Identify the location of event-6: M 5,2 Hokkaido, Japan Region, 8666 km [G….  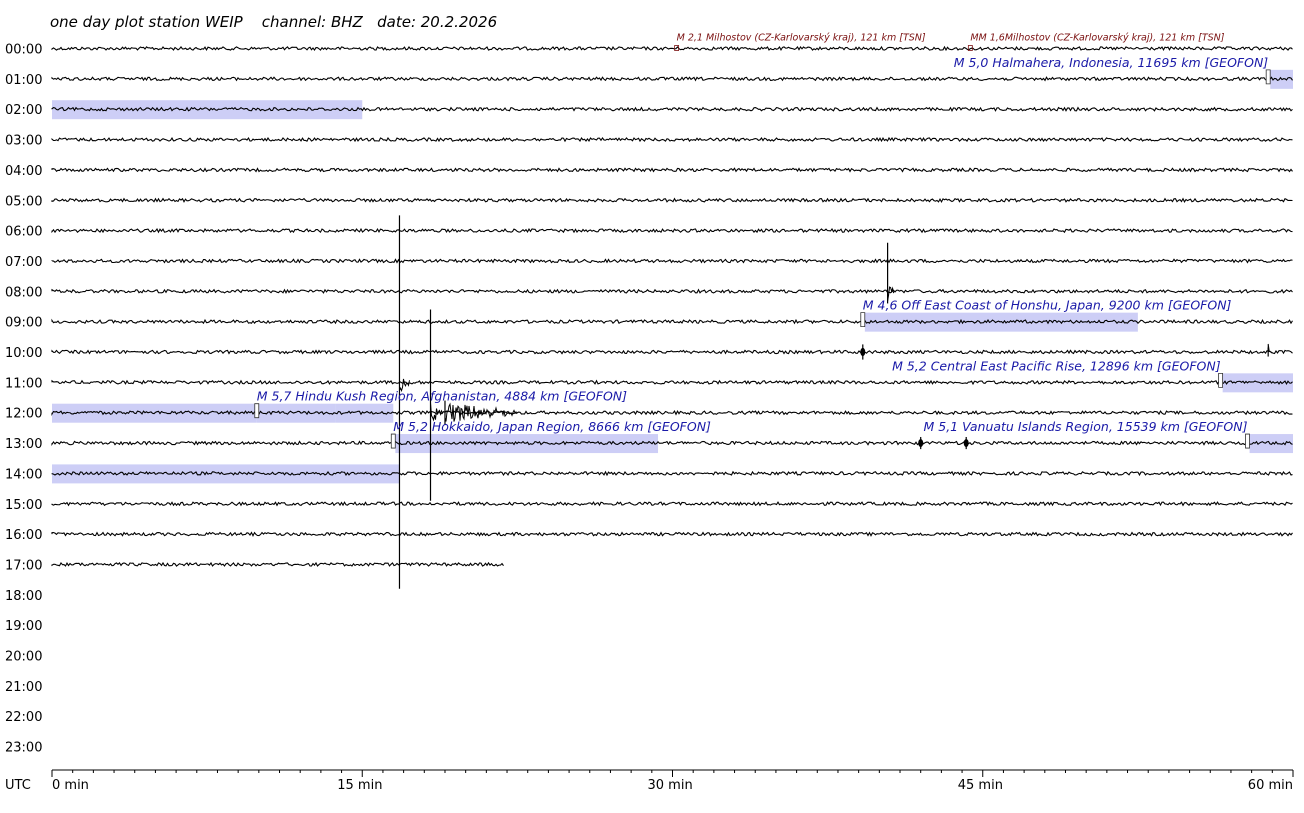
(550, 434).